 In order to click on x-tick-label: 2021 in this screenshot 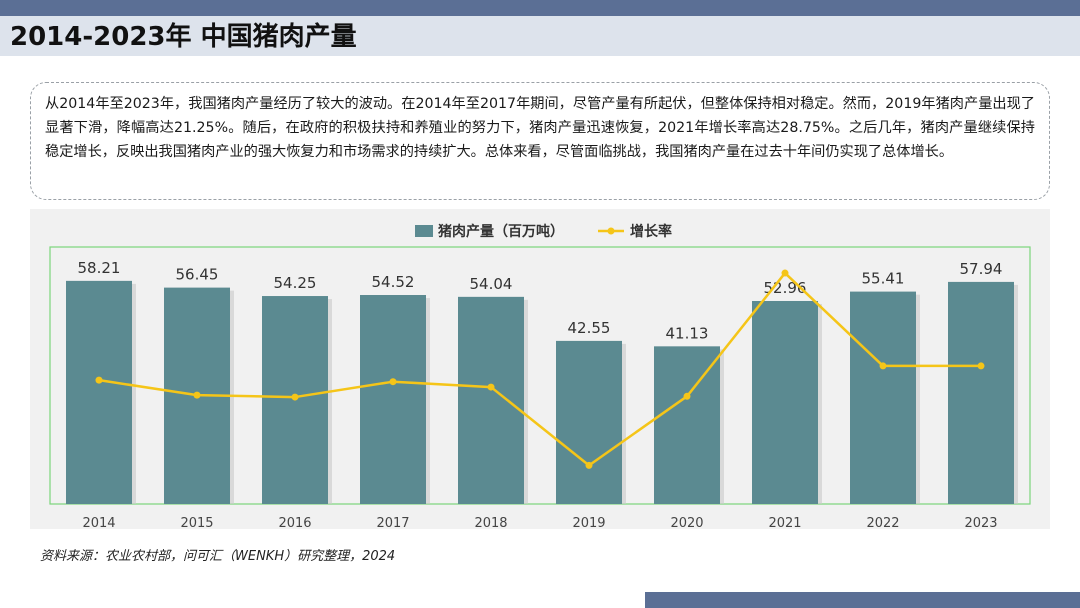, I will do `click(784, 522)`.